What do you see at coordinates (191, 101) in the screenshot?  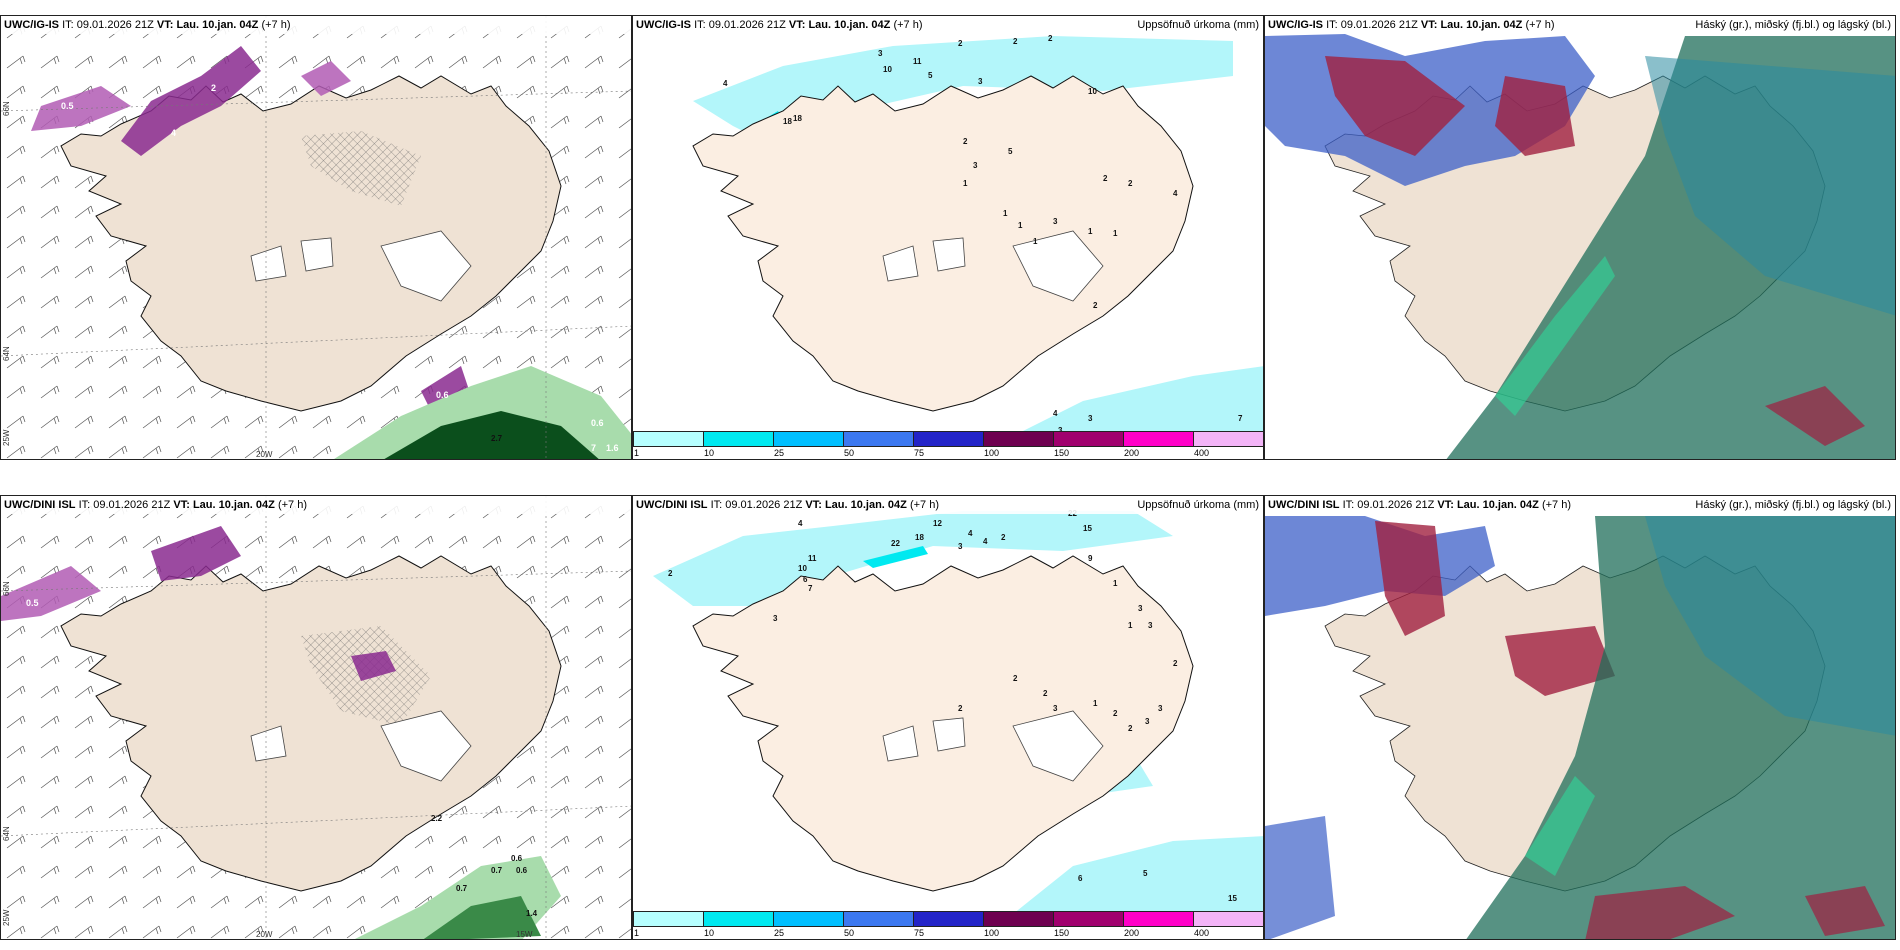 I see `precip-purple` at bounding box center [191, 101].